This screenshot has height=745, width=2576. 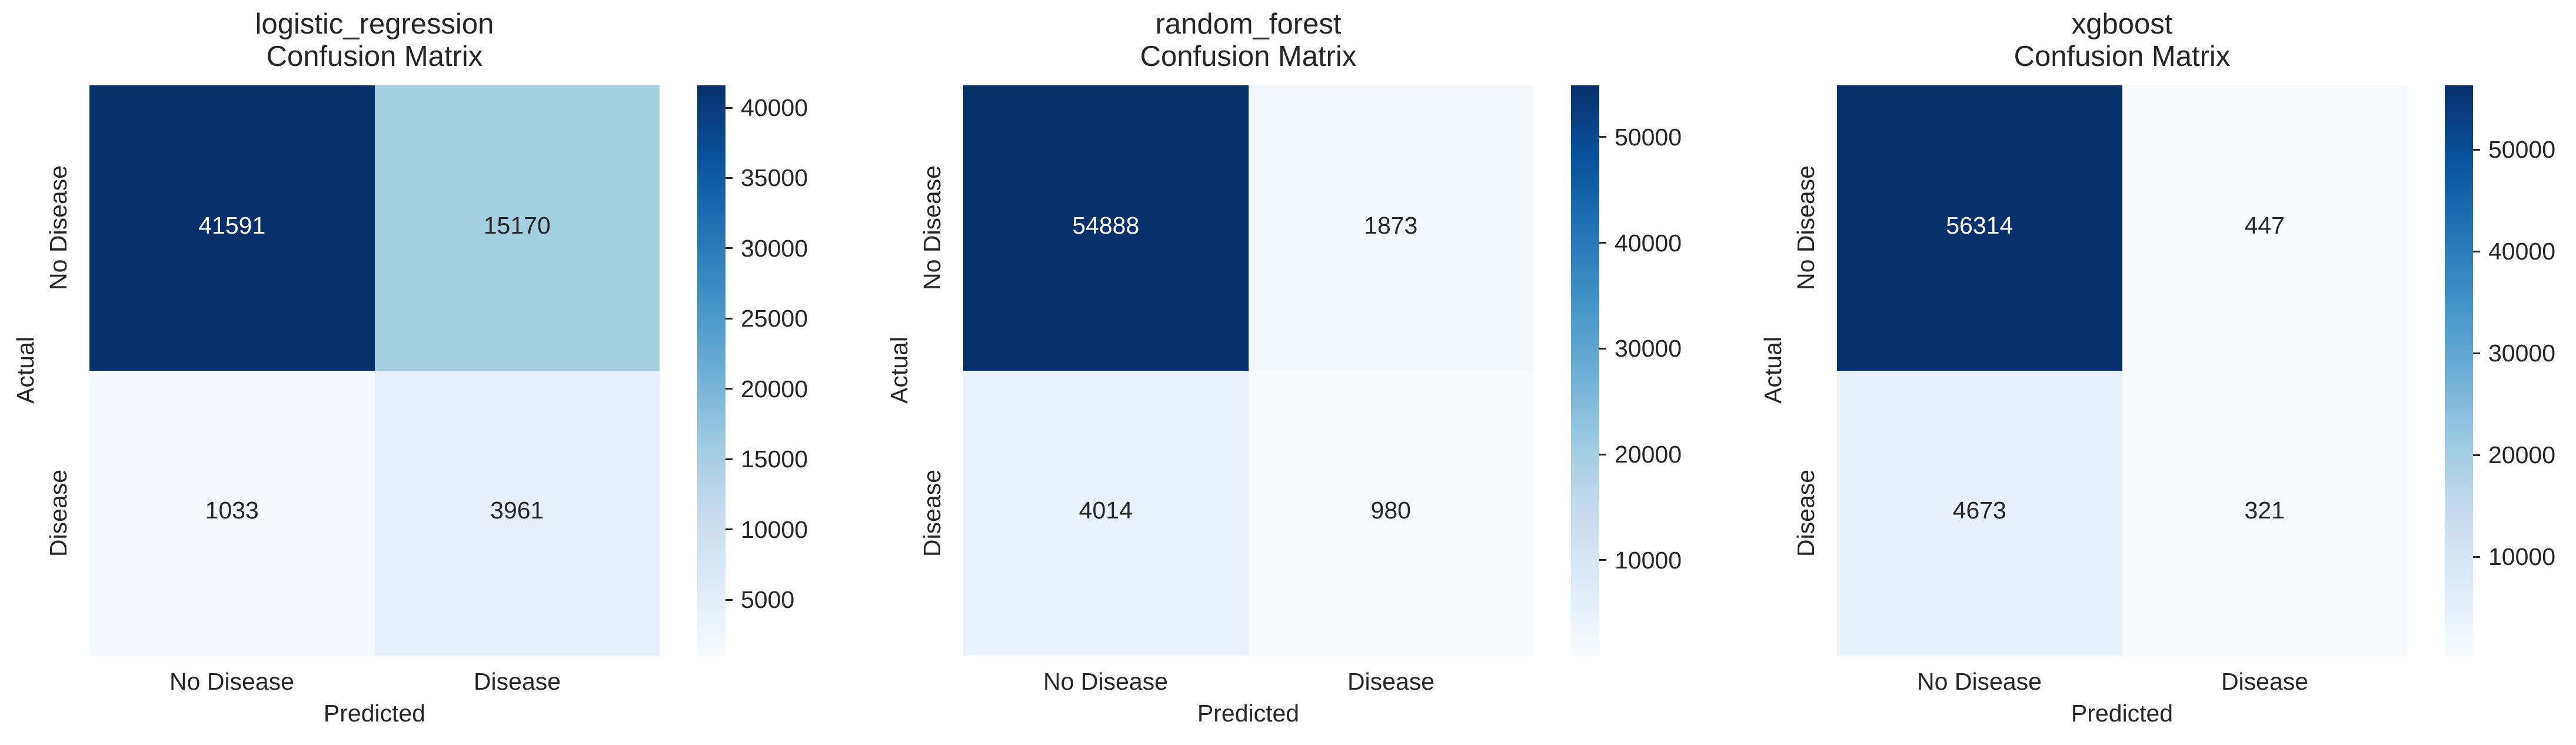 What do you see at coordinates (768, 600) in the screenshot?
I see `colorbar-tick-label: 5000` at bounding box center [768, 600].